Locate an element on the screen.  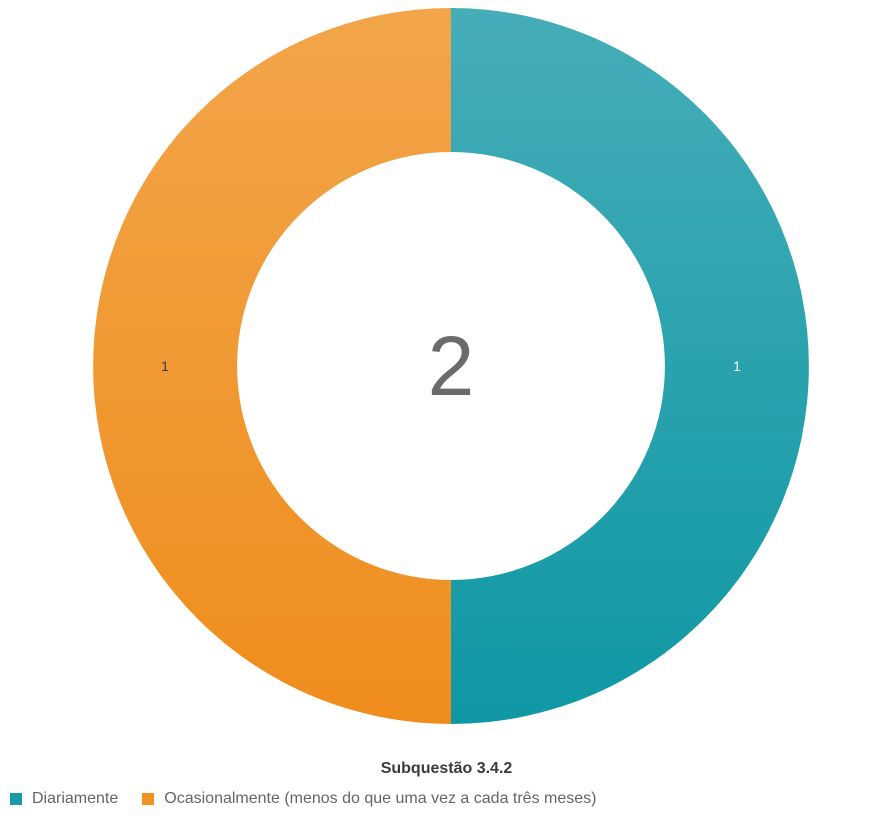
slice-value-label-1: 1 is located at coordinates (737, 366).